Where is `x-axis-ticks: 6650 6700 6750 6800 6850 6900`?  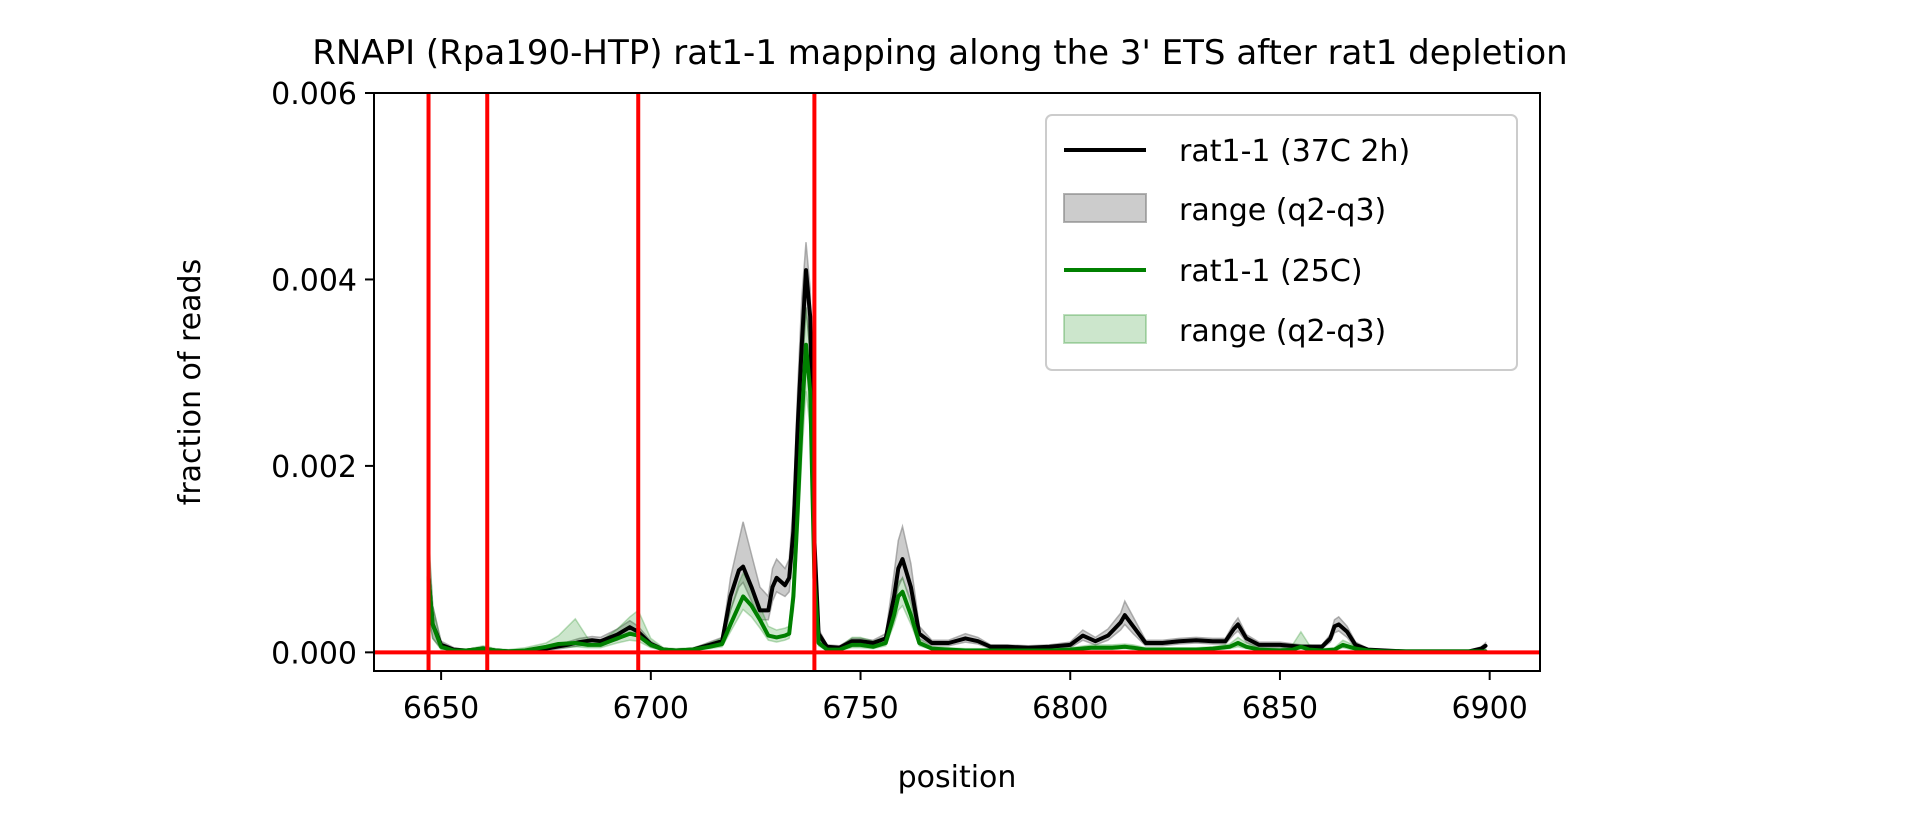 x-axis-ticks: 6650 6700 6750 6800 6850 6900 is located at coordinates (965, 698).